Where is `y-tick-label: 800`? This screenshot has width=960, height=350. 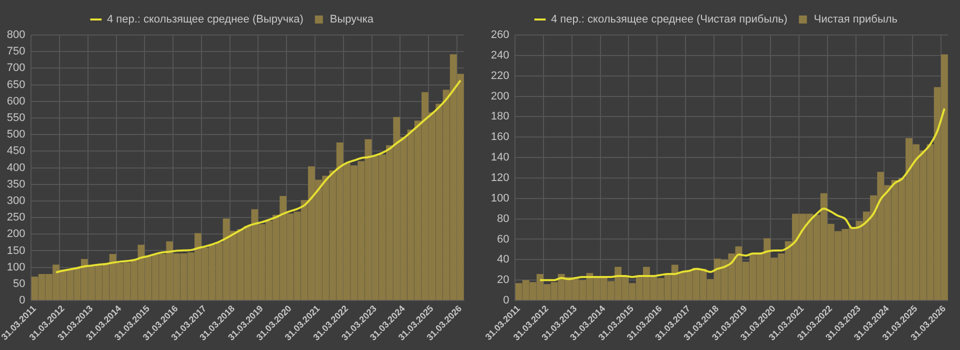
y-tick-label: 800 is located at coordinates (16, 35).